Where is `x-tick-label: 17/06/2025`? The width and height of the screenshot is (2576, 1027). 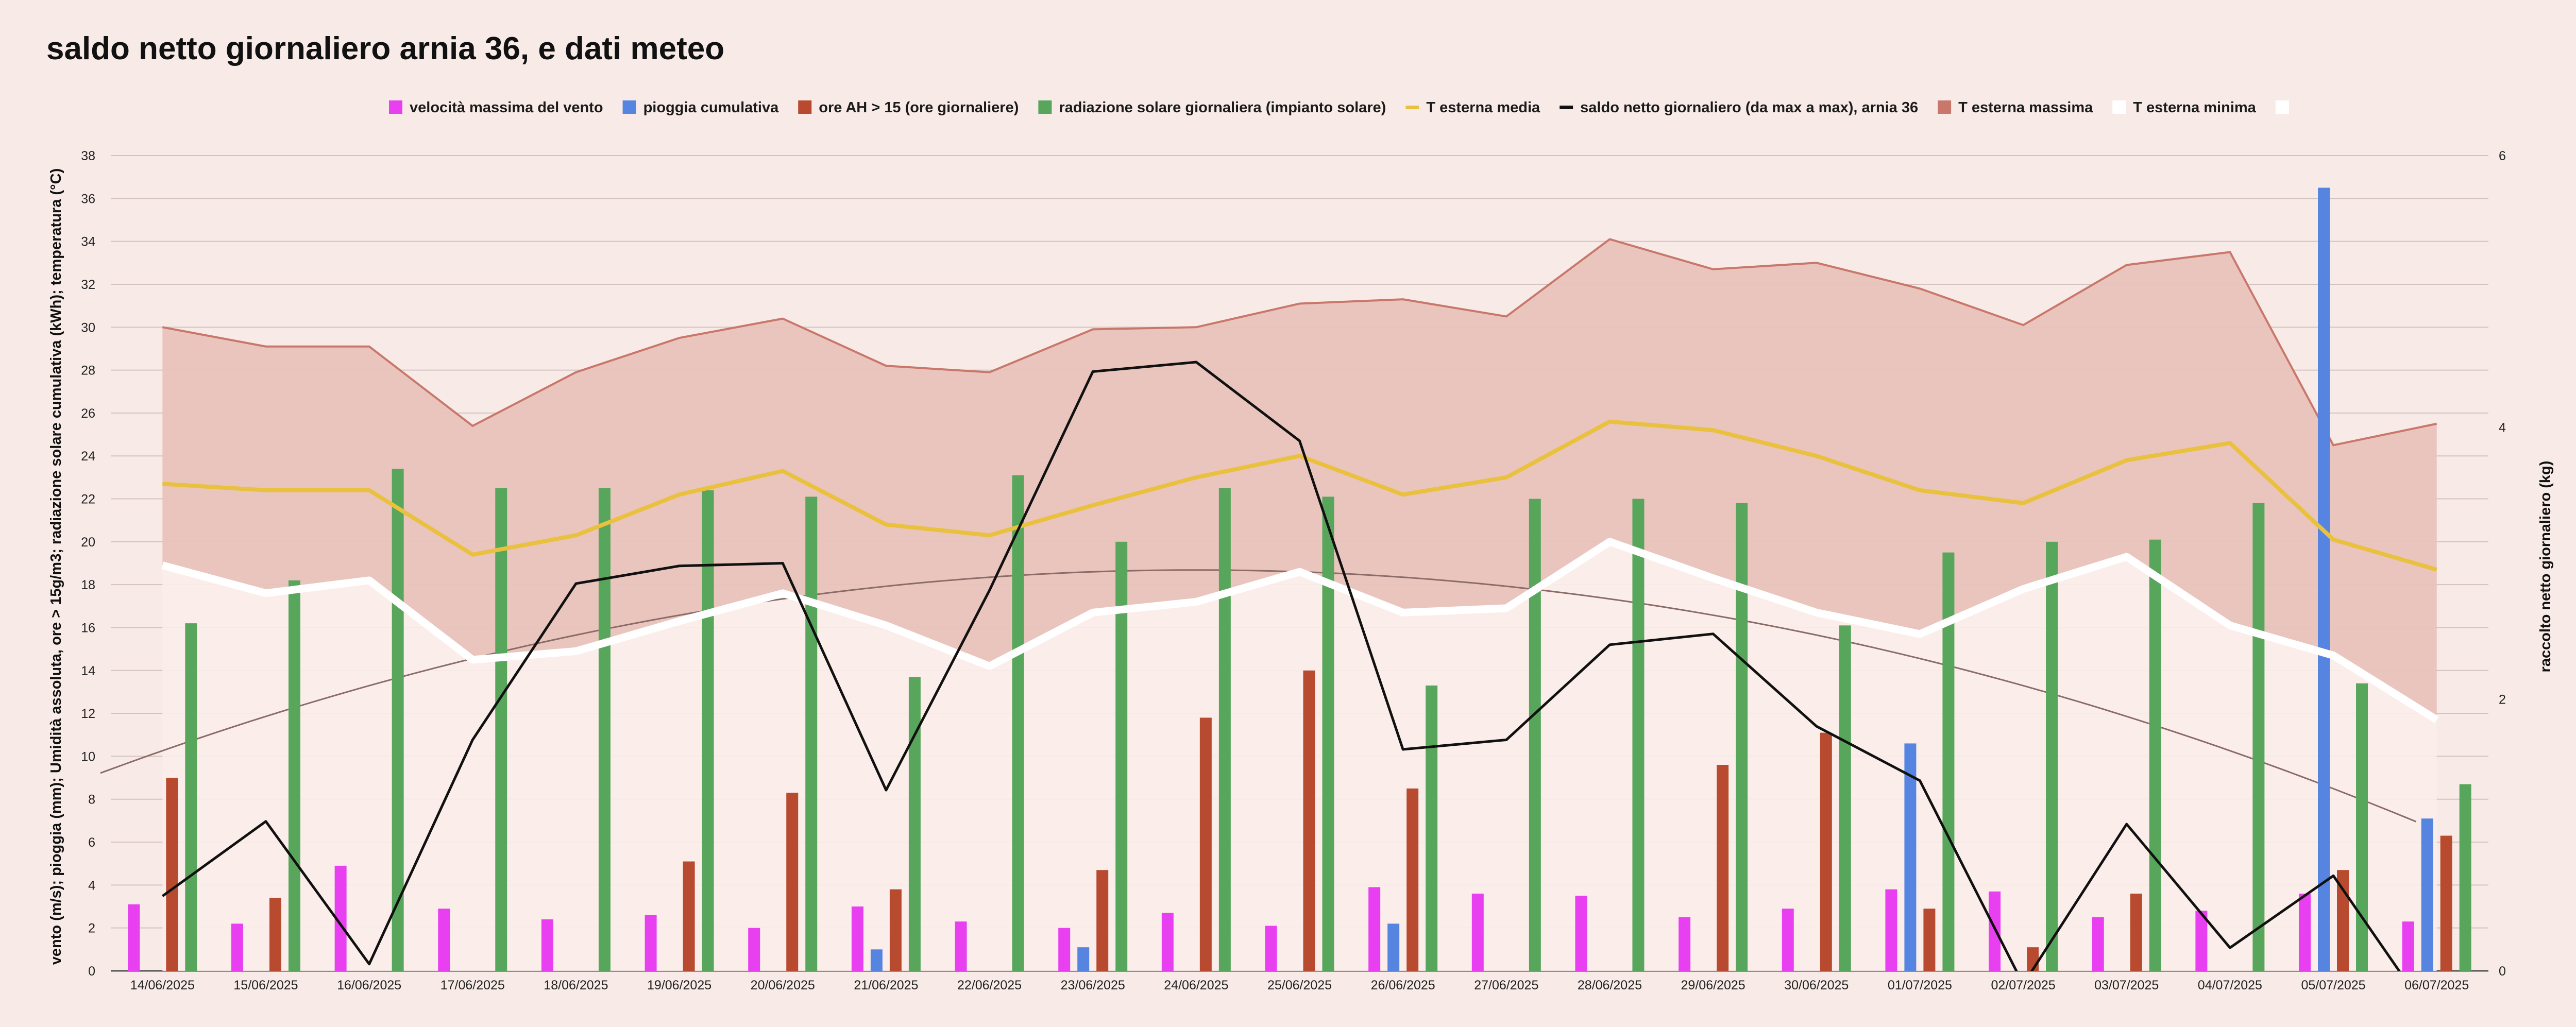 x-tick-label: 17/06/2025 is located at coordinates (472, 985).